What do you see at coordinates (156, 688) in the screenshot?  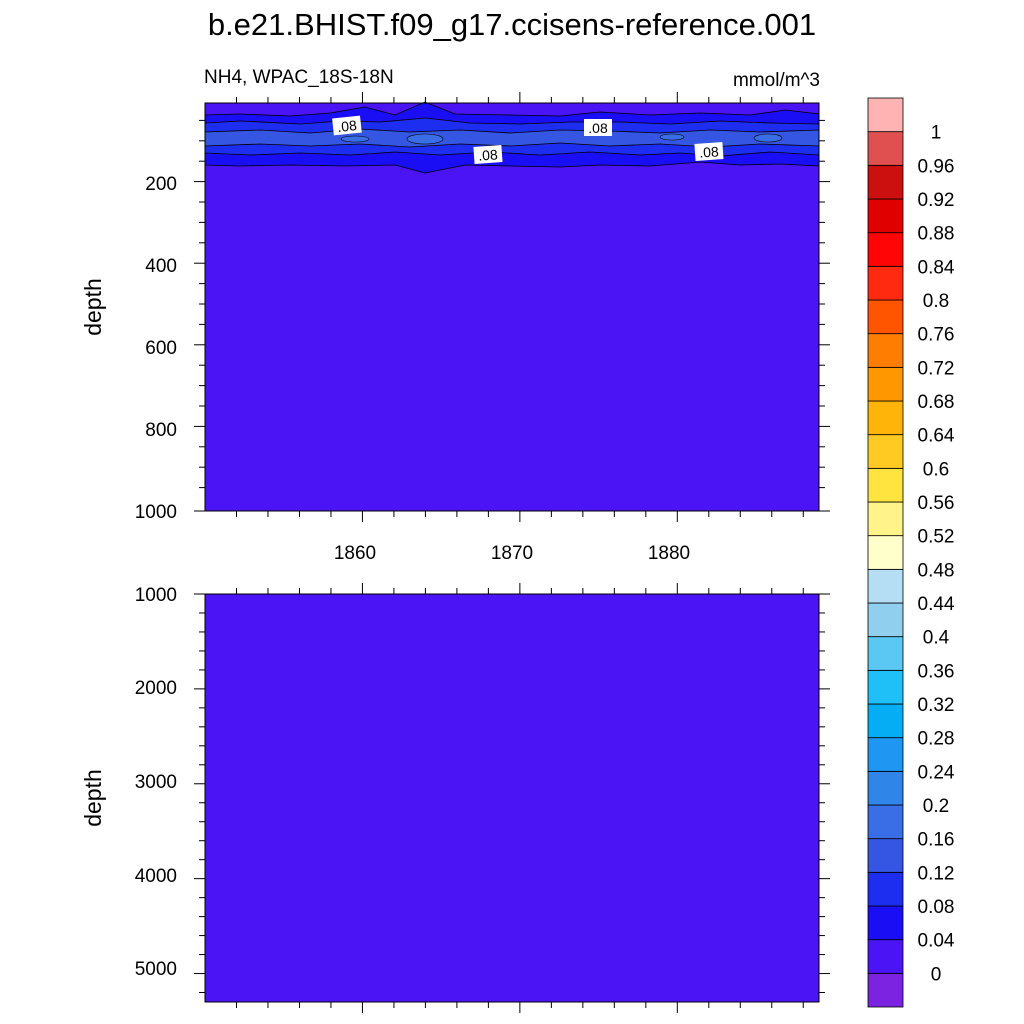 I see `y-tick-label: 2000` at bounding box center [156, 688].